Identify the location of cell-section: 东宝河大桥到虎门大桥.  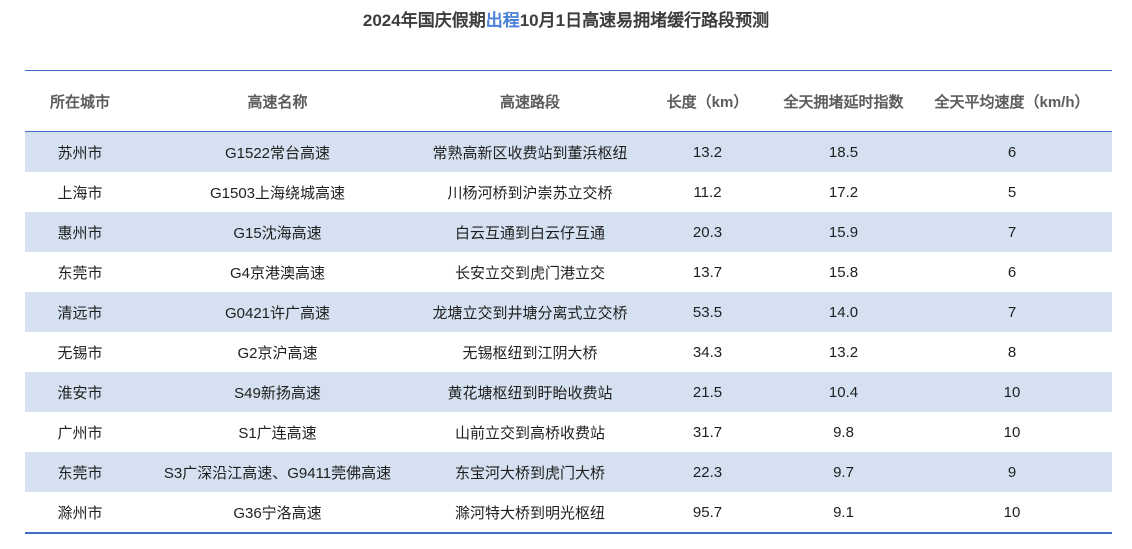
(529, 473).